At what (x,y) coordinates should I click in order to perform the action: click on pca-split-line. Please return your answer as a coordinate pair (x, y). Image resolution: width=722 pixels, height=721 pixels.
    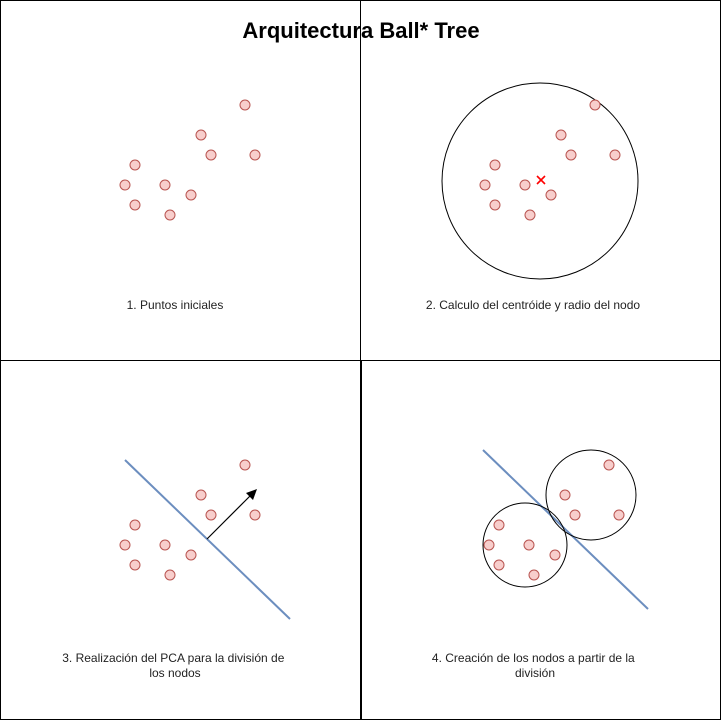
    Looking at the image, I should click on (207, 539).